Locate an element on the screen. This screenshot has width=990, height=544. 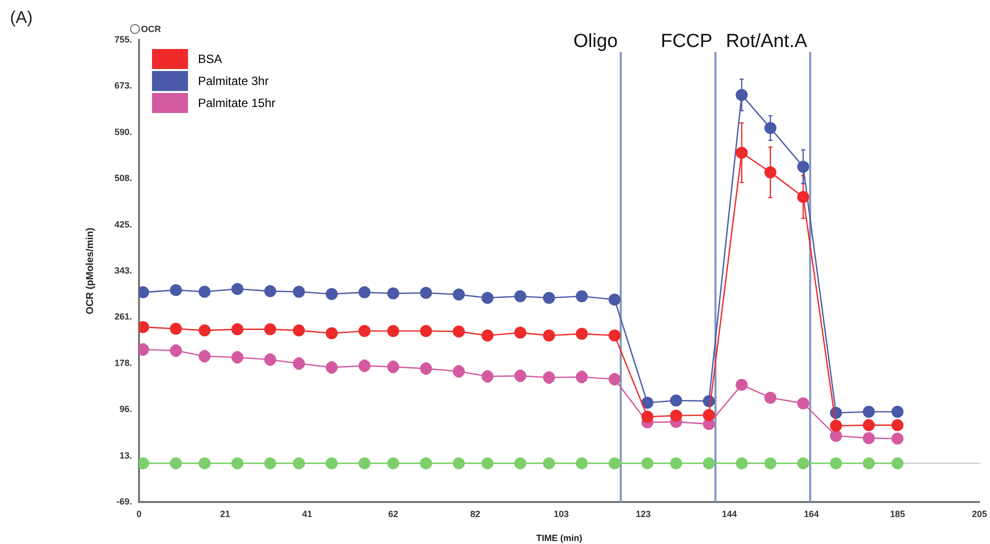
legend-label: BSA is located at coordinates (210, 59).